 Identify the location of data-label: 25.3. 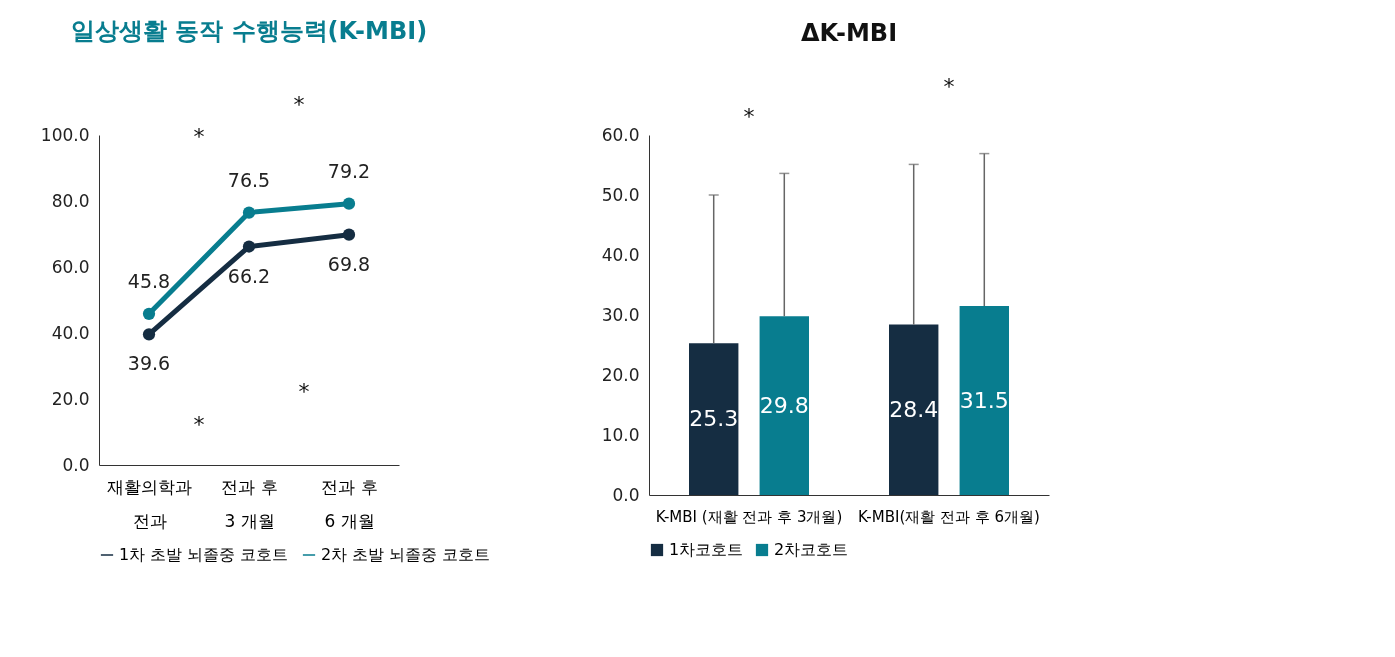
(714, 419).